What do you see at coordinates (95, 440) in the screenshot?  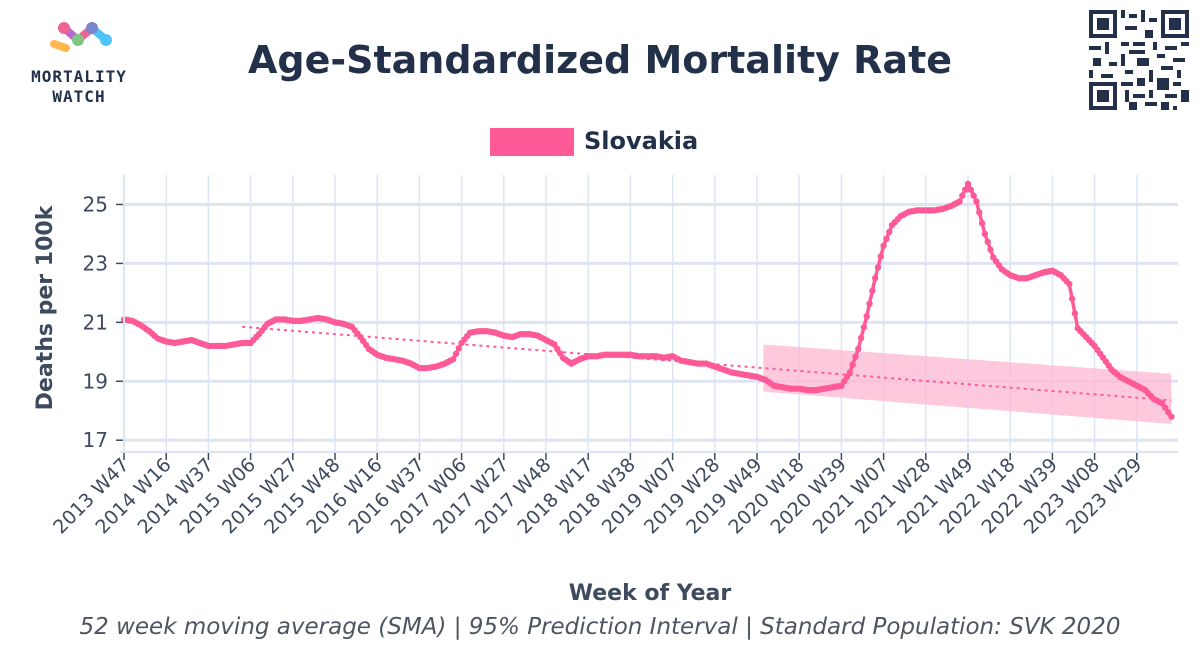 I see `y-tick-label: 17` at bounding box center [95, 440].